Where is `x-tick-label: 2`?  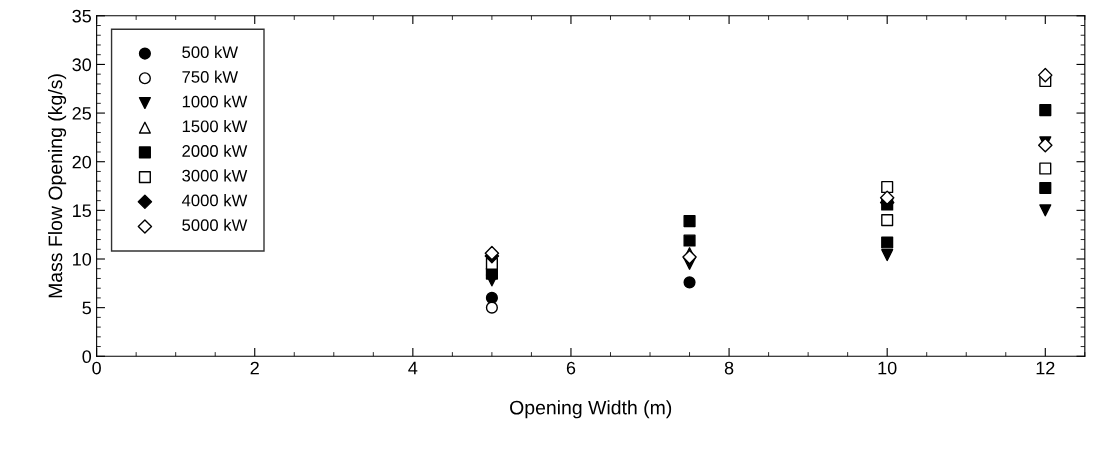 x-tick-label: 2 is located at coordinates (254, 368).